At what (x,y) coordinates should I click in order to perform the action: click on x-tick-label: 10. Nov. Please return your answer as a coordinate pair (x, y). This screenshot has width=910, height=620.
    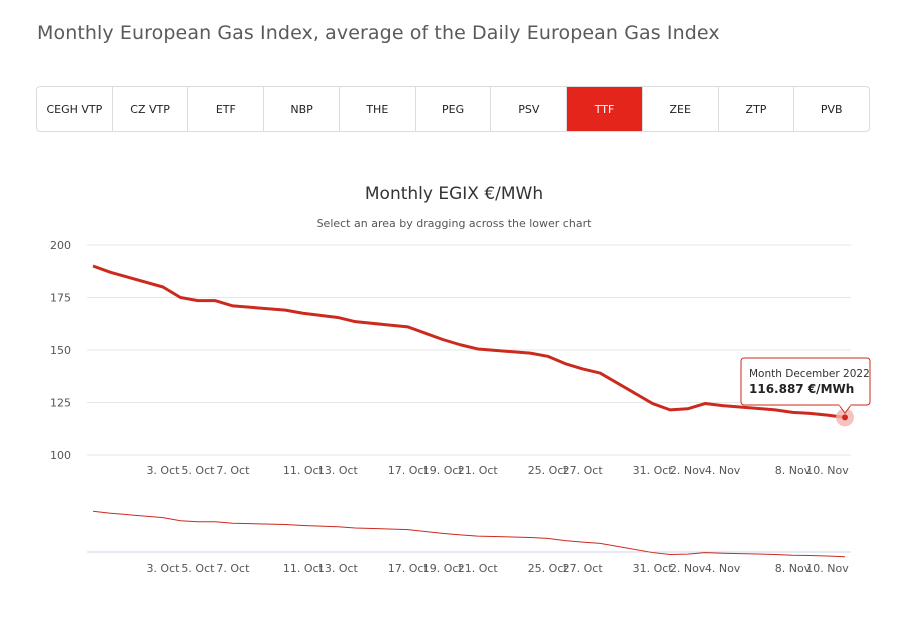
    Looking at the image, I should click on (827, 470).